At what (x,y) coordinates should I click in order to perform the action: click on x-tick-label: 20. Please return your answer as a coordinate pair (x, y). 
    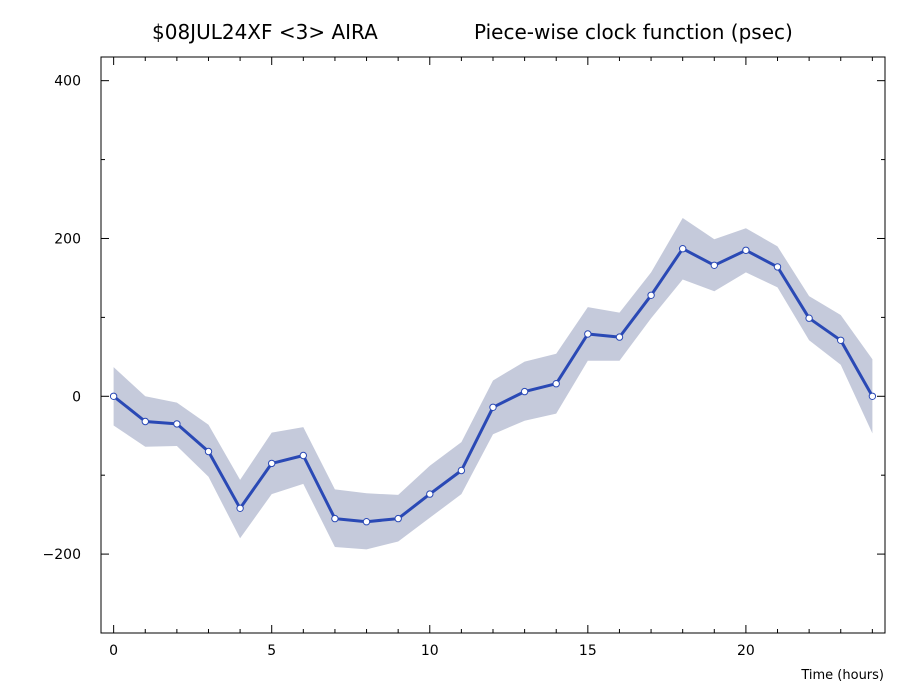
    Looking at the image, I should click on (746, 651).